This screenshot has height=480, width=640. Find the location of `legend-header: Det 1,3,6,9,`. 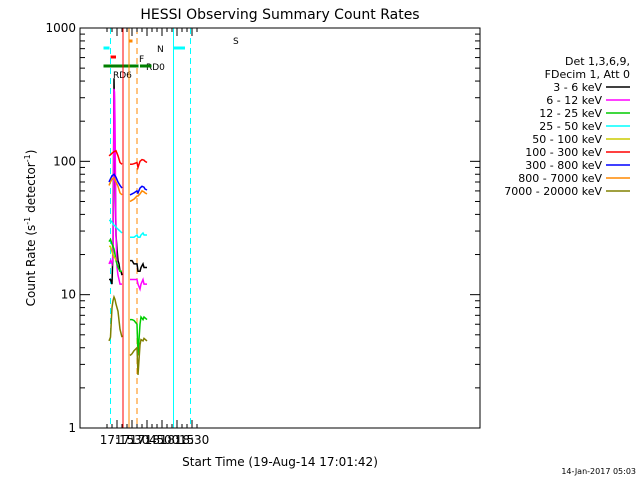

legend-header: Det 1,3,6,9, is located at coordinates (597, 61).